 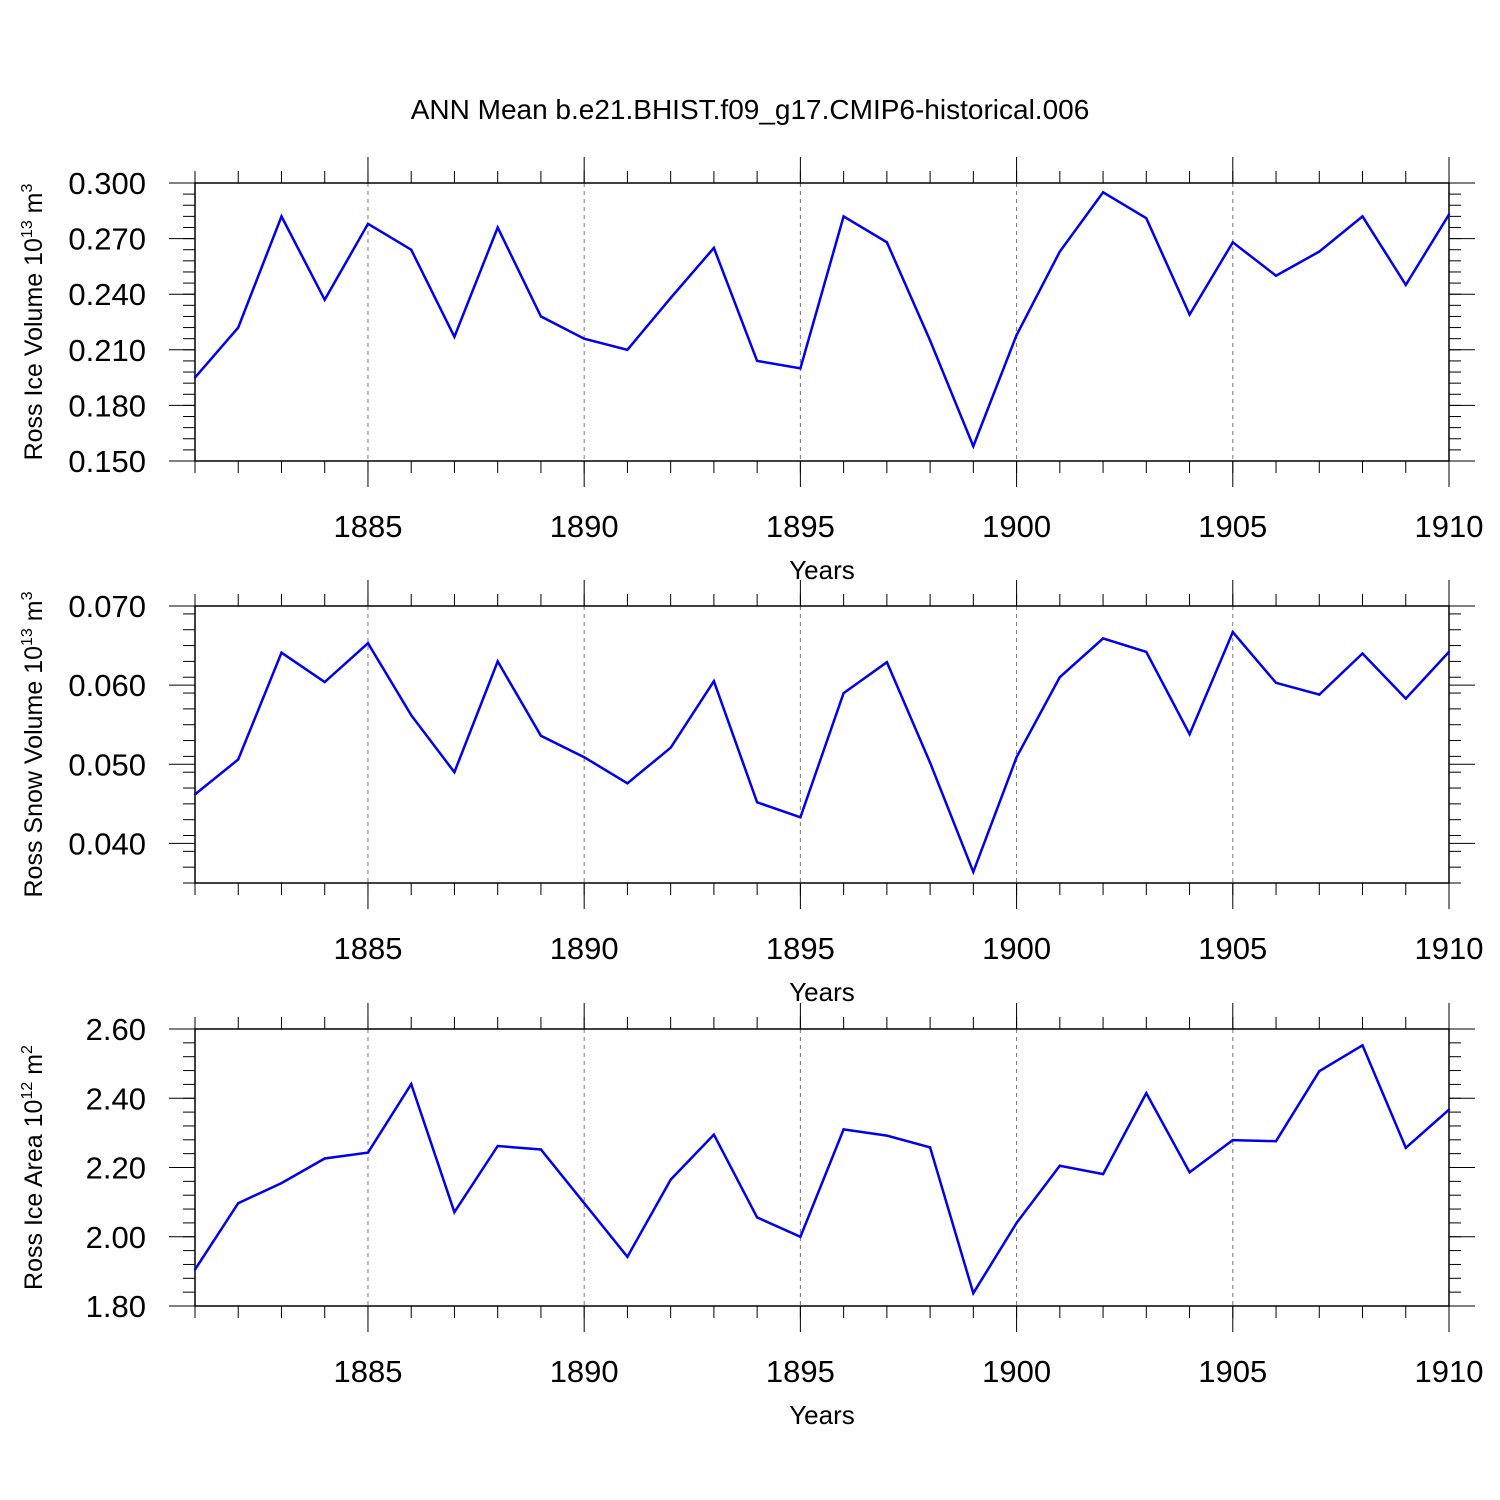 What do you see at coordinates (107, 183) in the screenshot?
I see `y-tick-label: 0.300` at bounding box center [107, 183].